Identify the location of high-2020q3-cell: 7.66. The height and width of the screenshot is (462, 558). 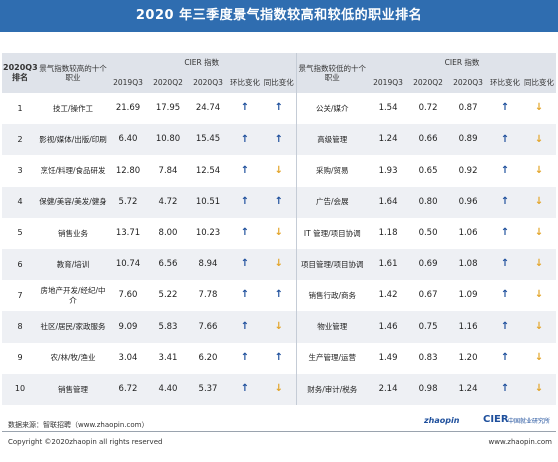
(208, 326).